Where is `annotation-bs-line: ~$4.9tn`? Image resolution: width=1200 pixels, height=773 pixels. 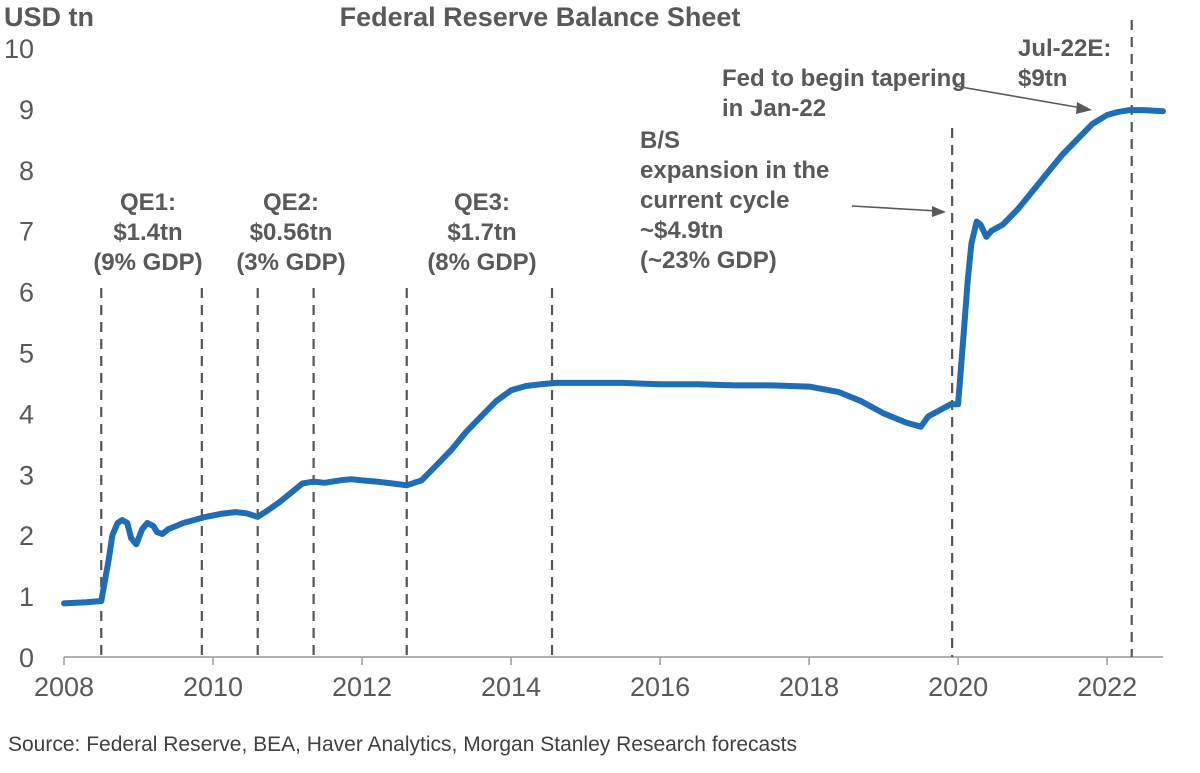
annotation-bs-line: ~$4.9tn is located at coordinates (681, 230).